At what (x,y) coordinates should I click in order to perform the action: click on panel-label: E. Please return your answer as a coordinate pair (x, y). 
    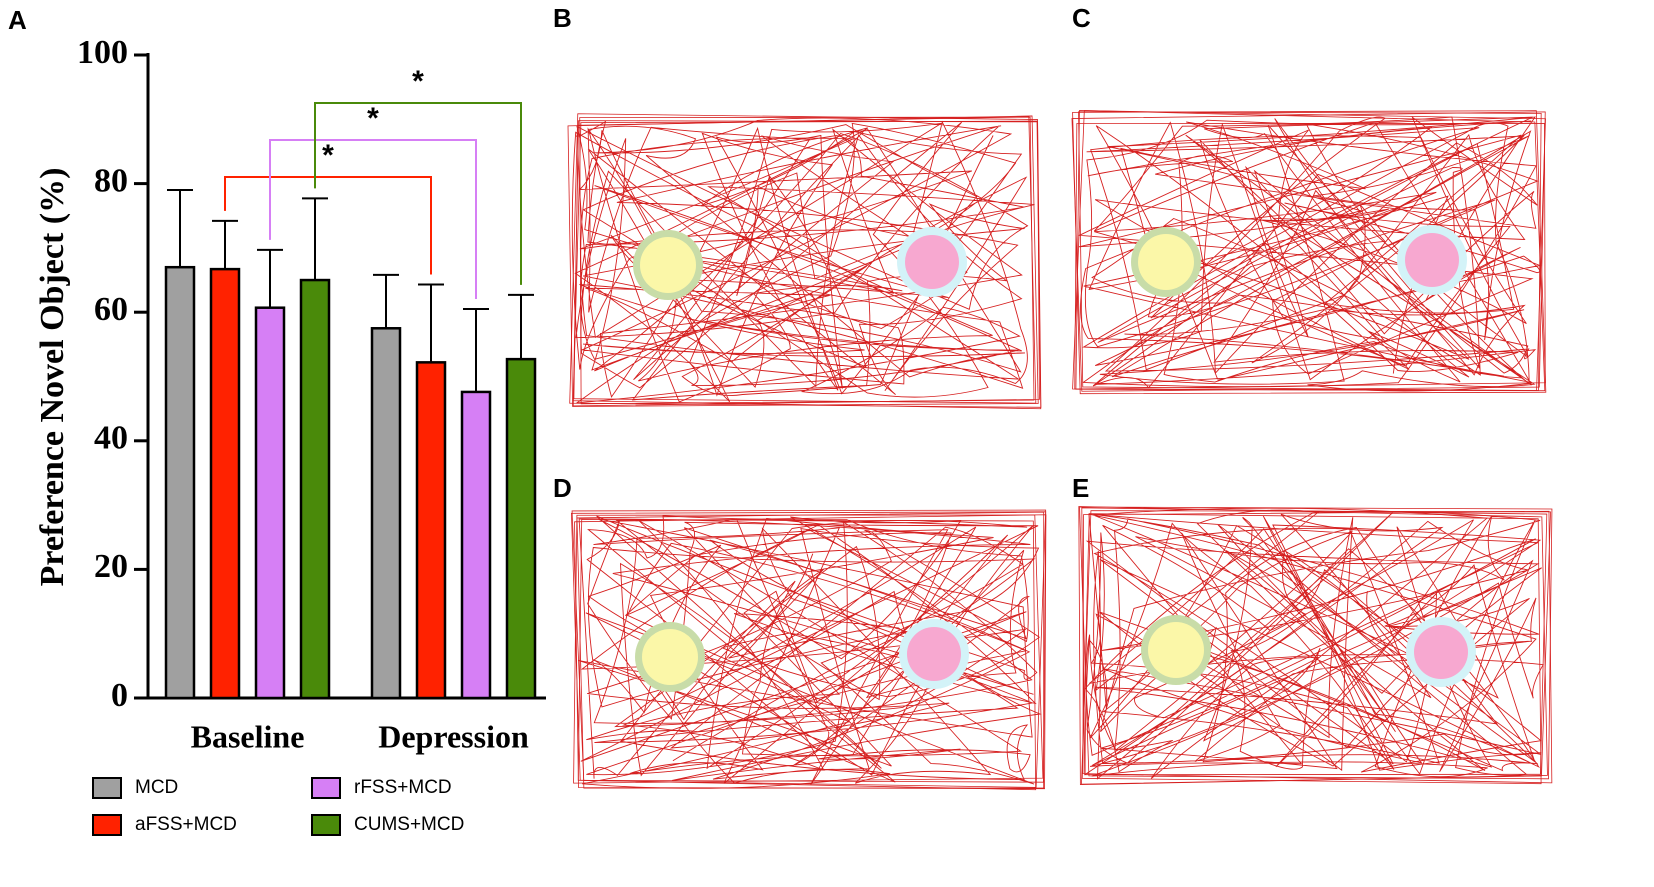
    Looking at the image, I should click on (1080, 488).